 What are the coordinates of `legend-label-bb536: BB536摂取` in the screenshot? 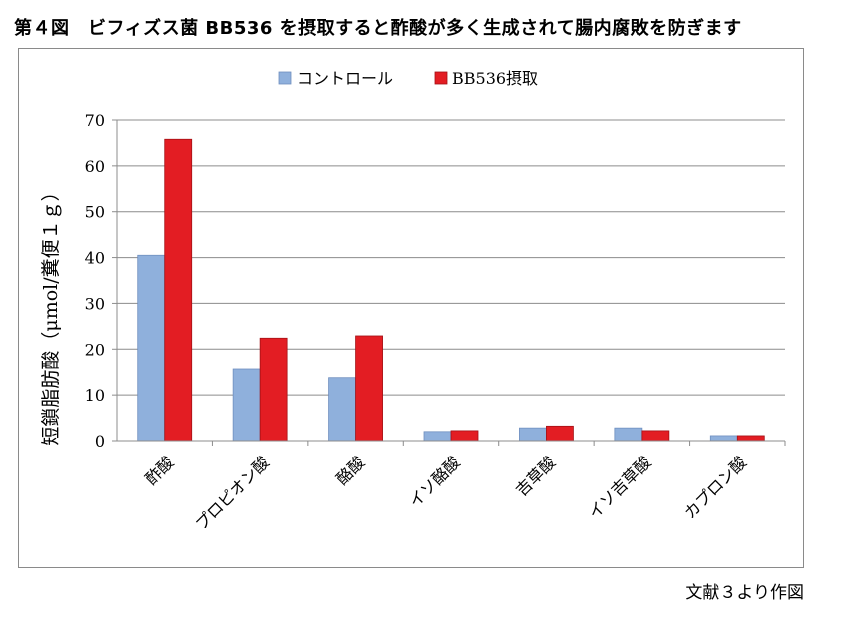 It's located at (495, 78).